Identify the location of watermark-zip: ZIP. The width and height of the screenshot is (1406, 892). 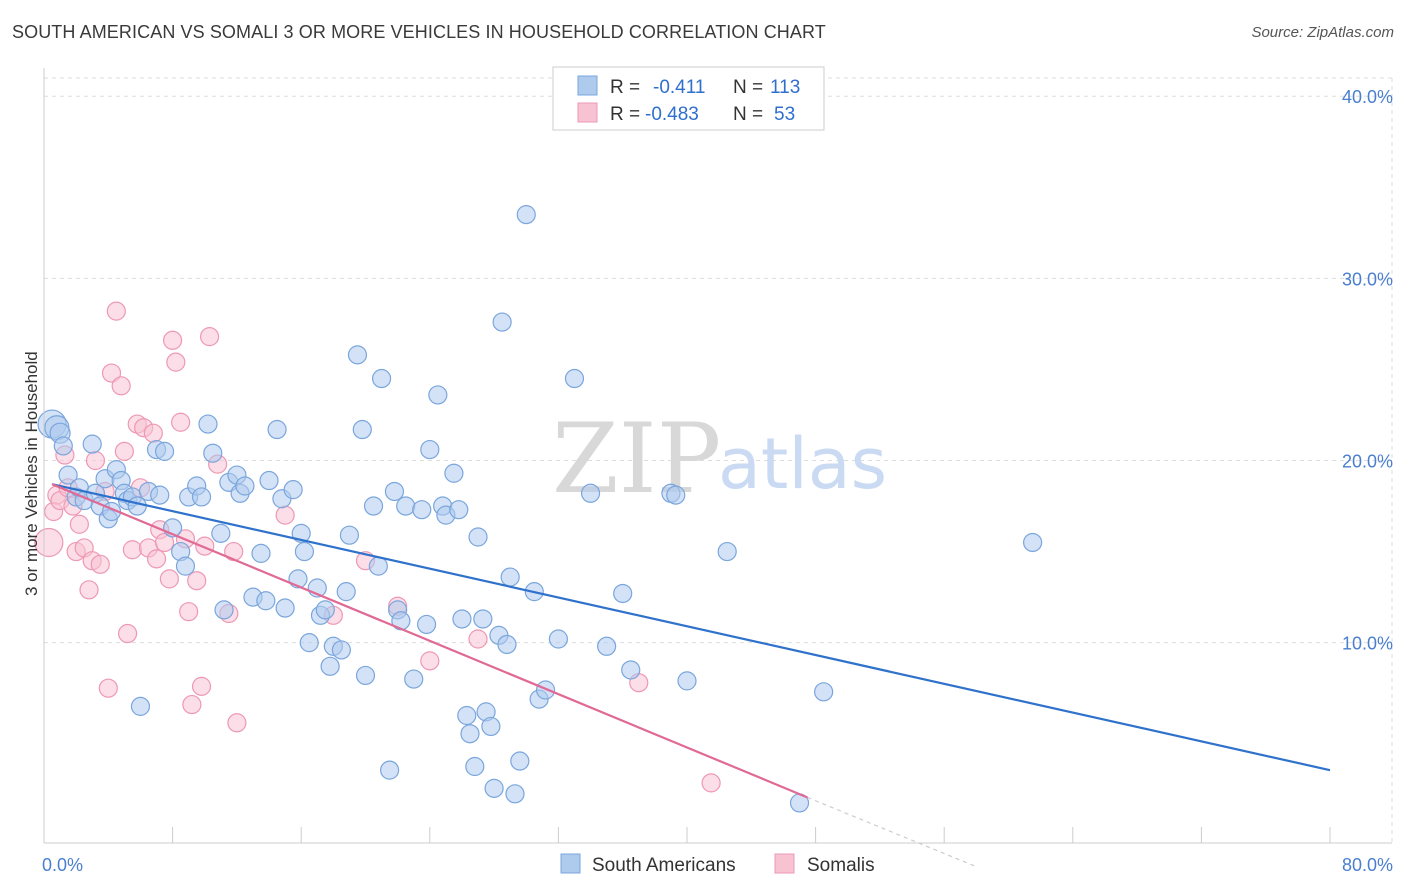
(636, 459).